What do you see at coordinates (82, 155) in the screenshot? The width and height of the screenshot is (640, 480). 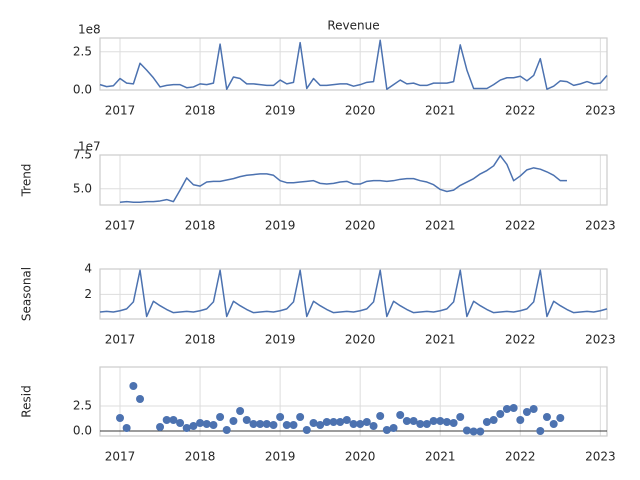 I see `y-tick-label: 7.5` at bounding box center [82, 155].